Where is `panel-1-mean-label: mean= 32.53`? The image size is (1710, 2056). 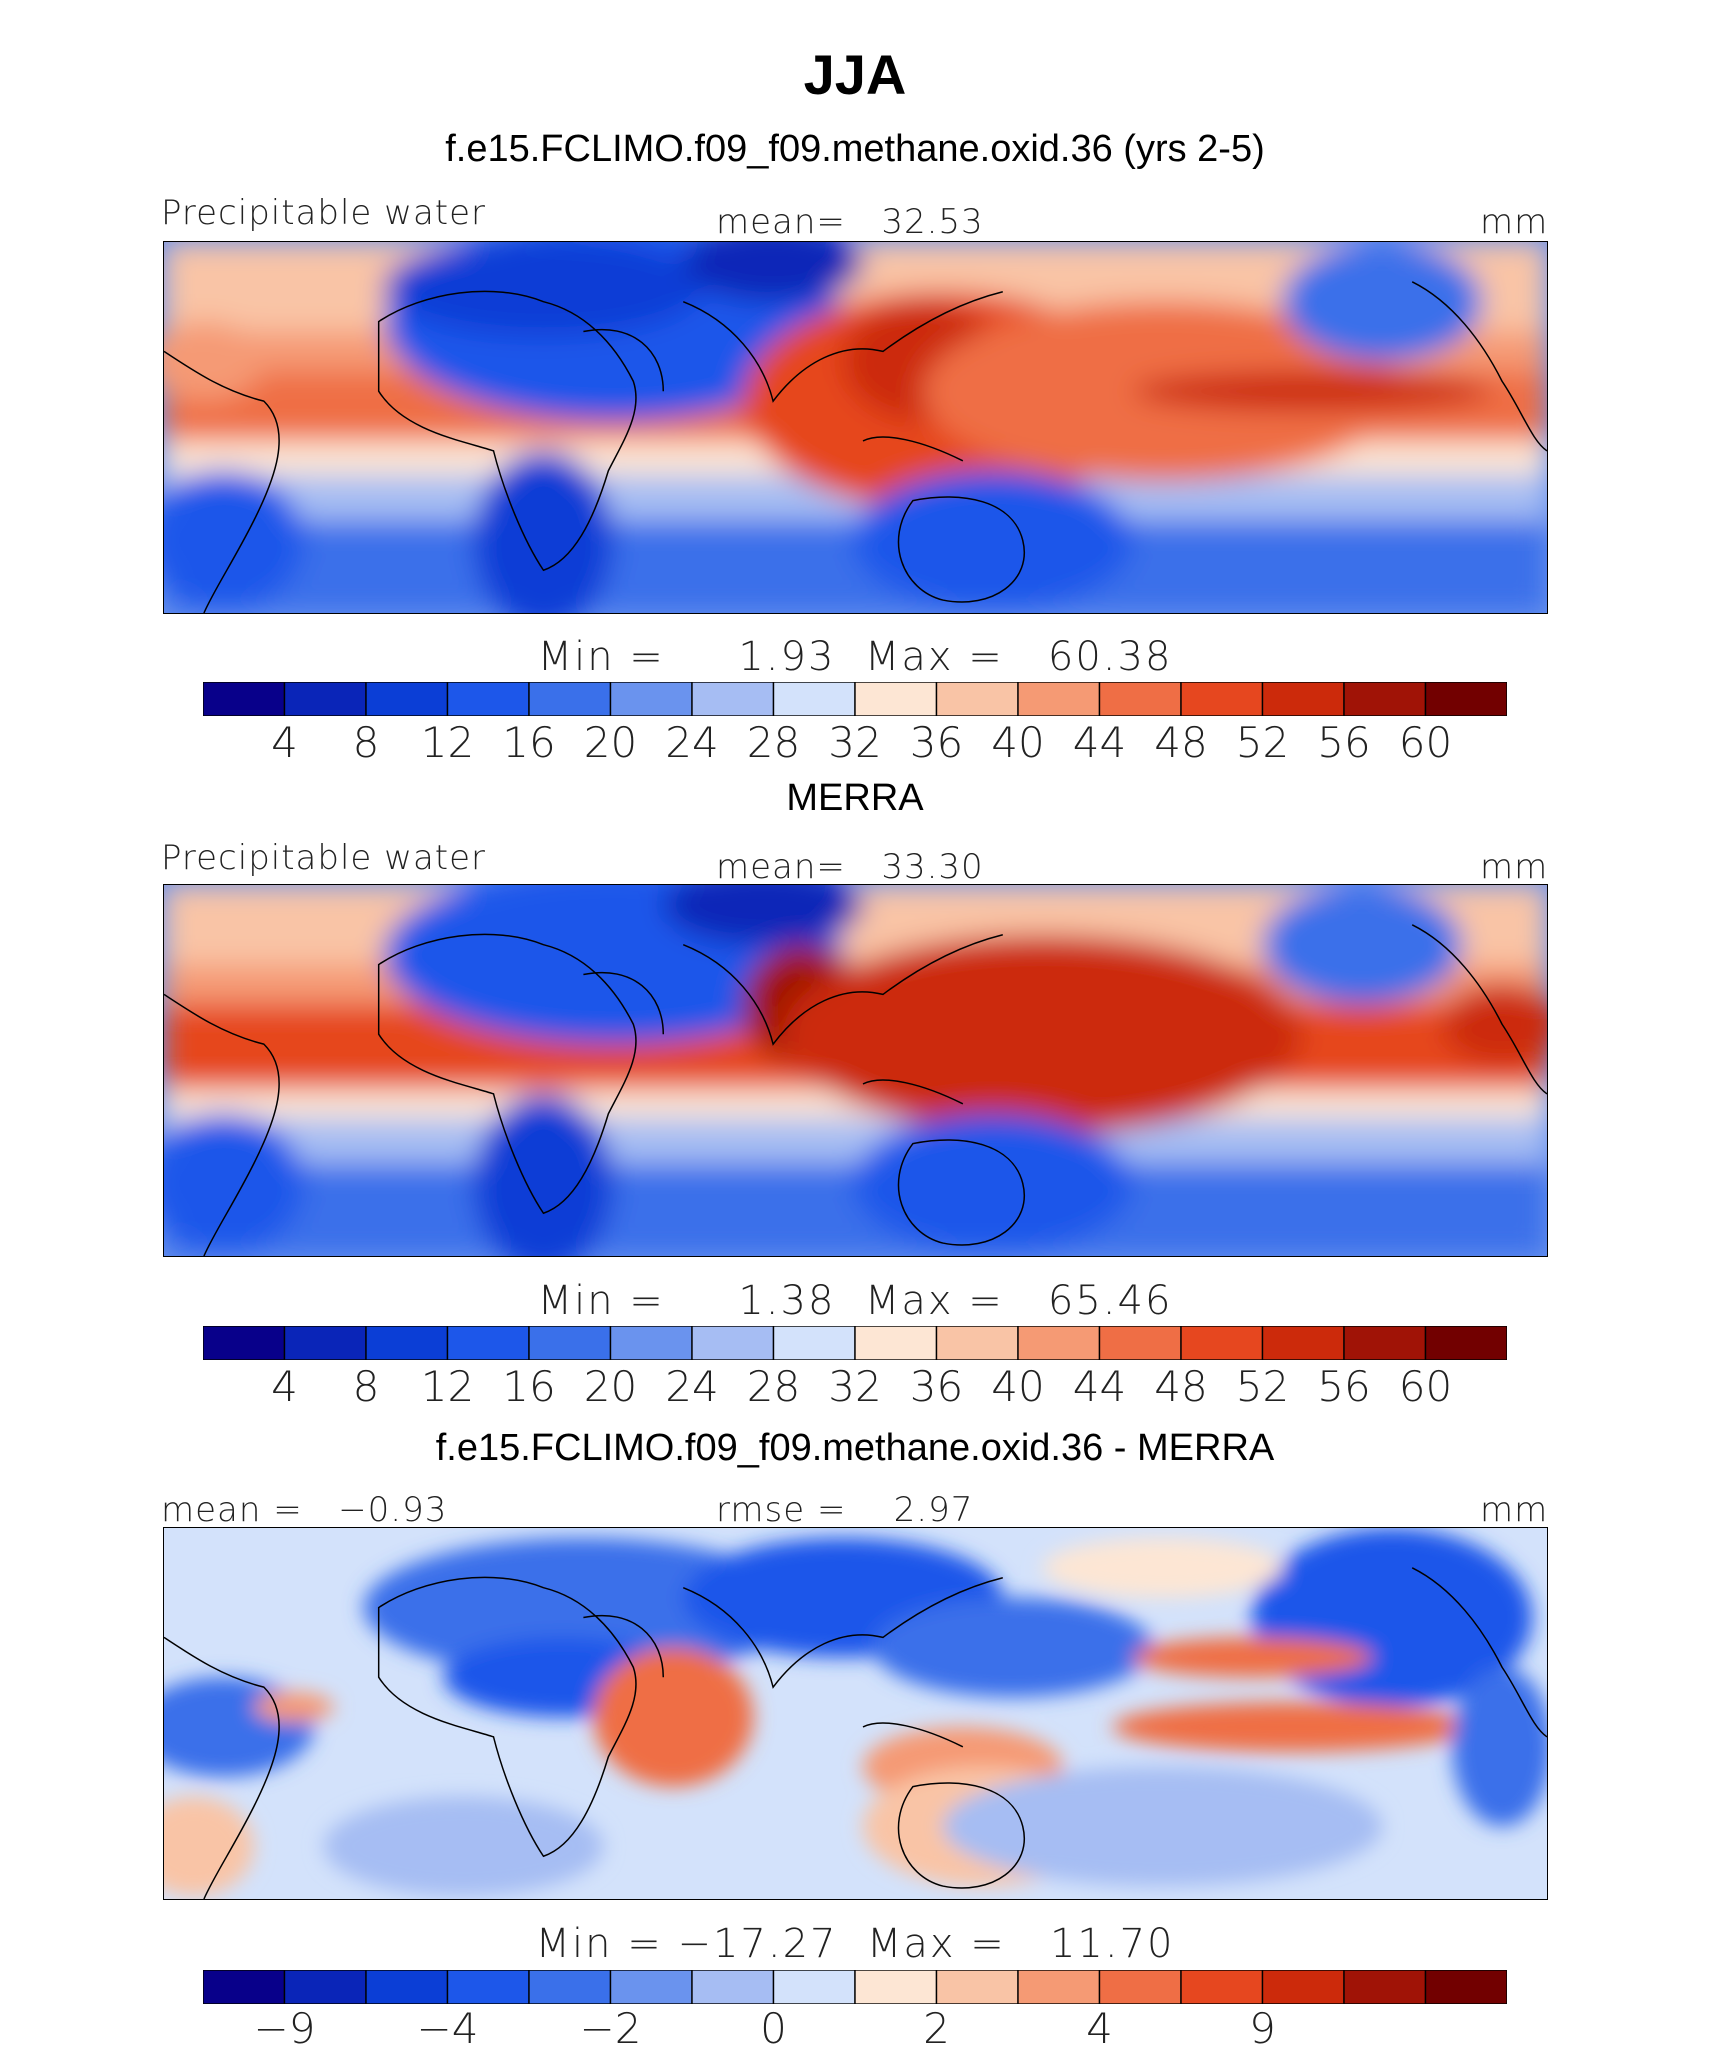 panel-1-mean-label: mean= 32.53 is located at coordinates (850, 222).